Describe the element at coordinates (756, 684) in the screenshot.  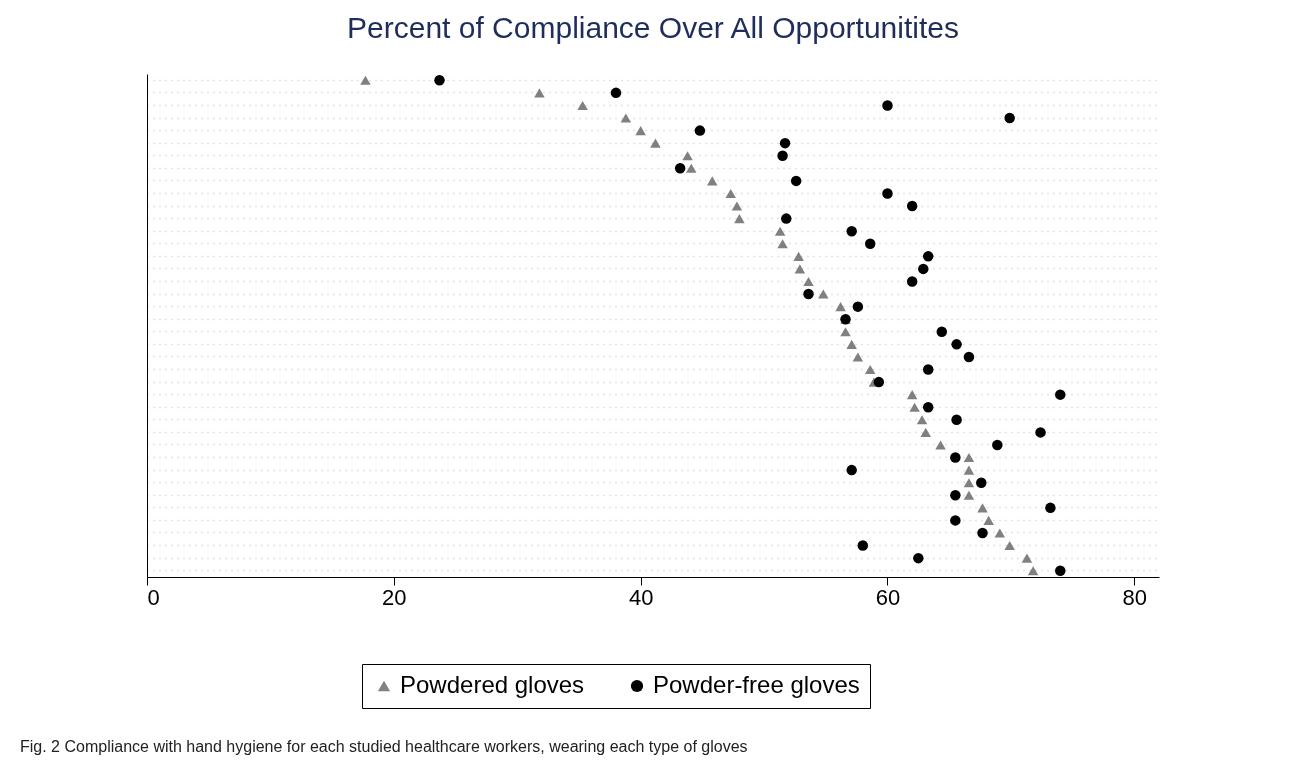
I see `legend-label: Powder-free gloves` at that location.